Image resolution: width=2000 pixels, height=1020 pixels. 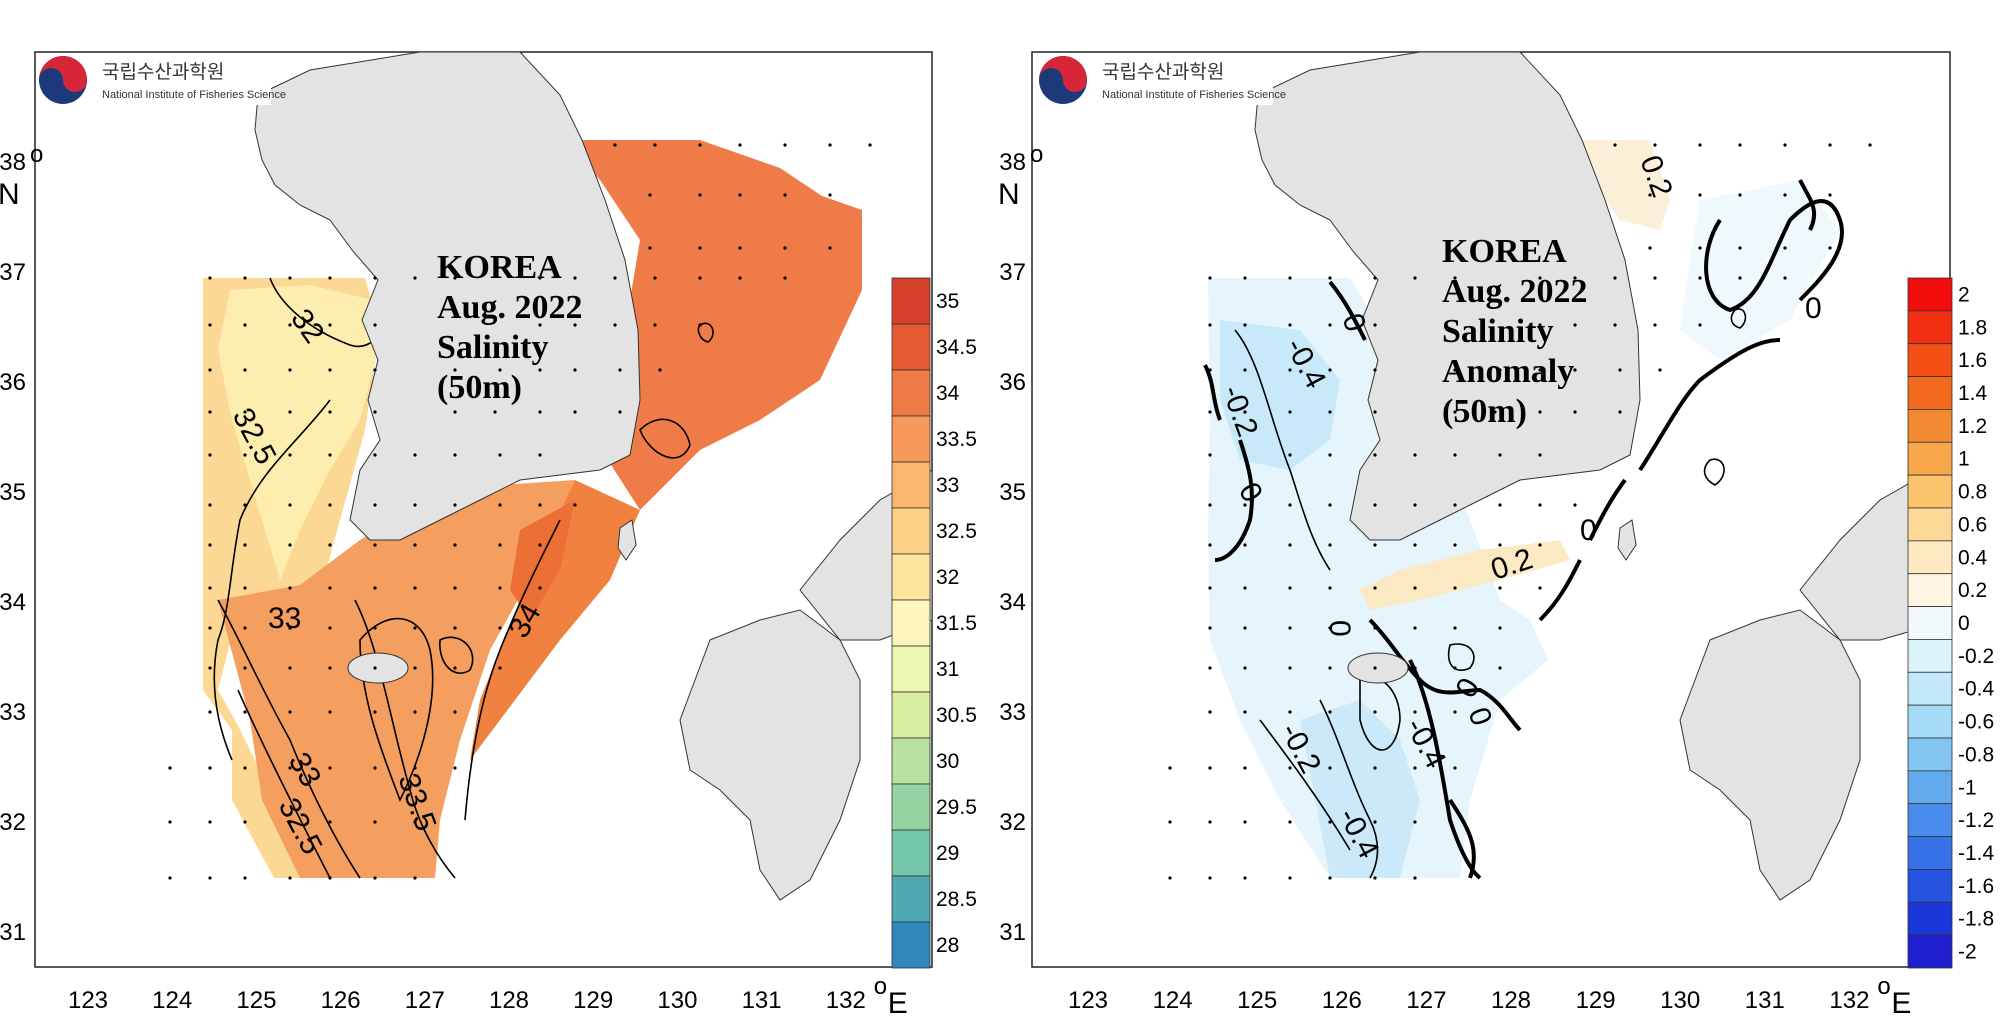 What do you see at coordinates (1964, 623) in the screenshot?
I see `colorbar-label: 0` at bounding box center [1964, 623].